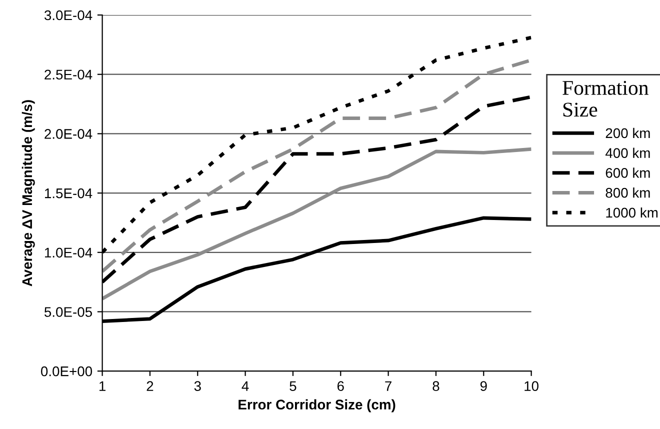 This screenshot has height=429, width=660. I want to click on x-tick-label: 2, so click(150, 386).